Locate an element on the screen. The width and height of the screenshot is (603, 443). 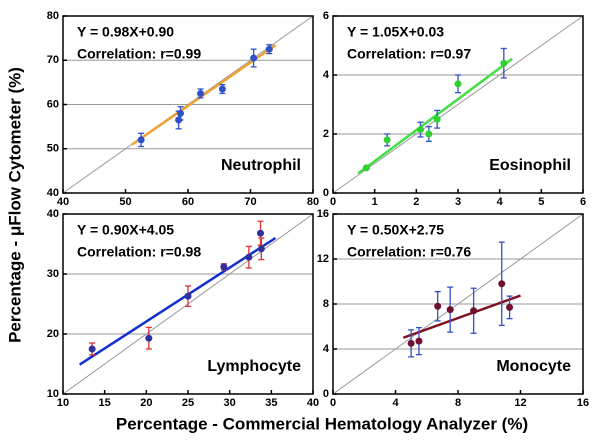
x-tick-label: 35 is located at coordinates (271, 403).